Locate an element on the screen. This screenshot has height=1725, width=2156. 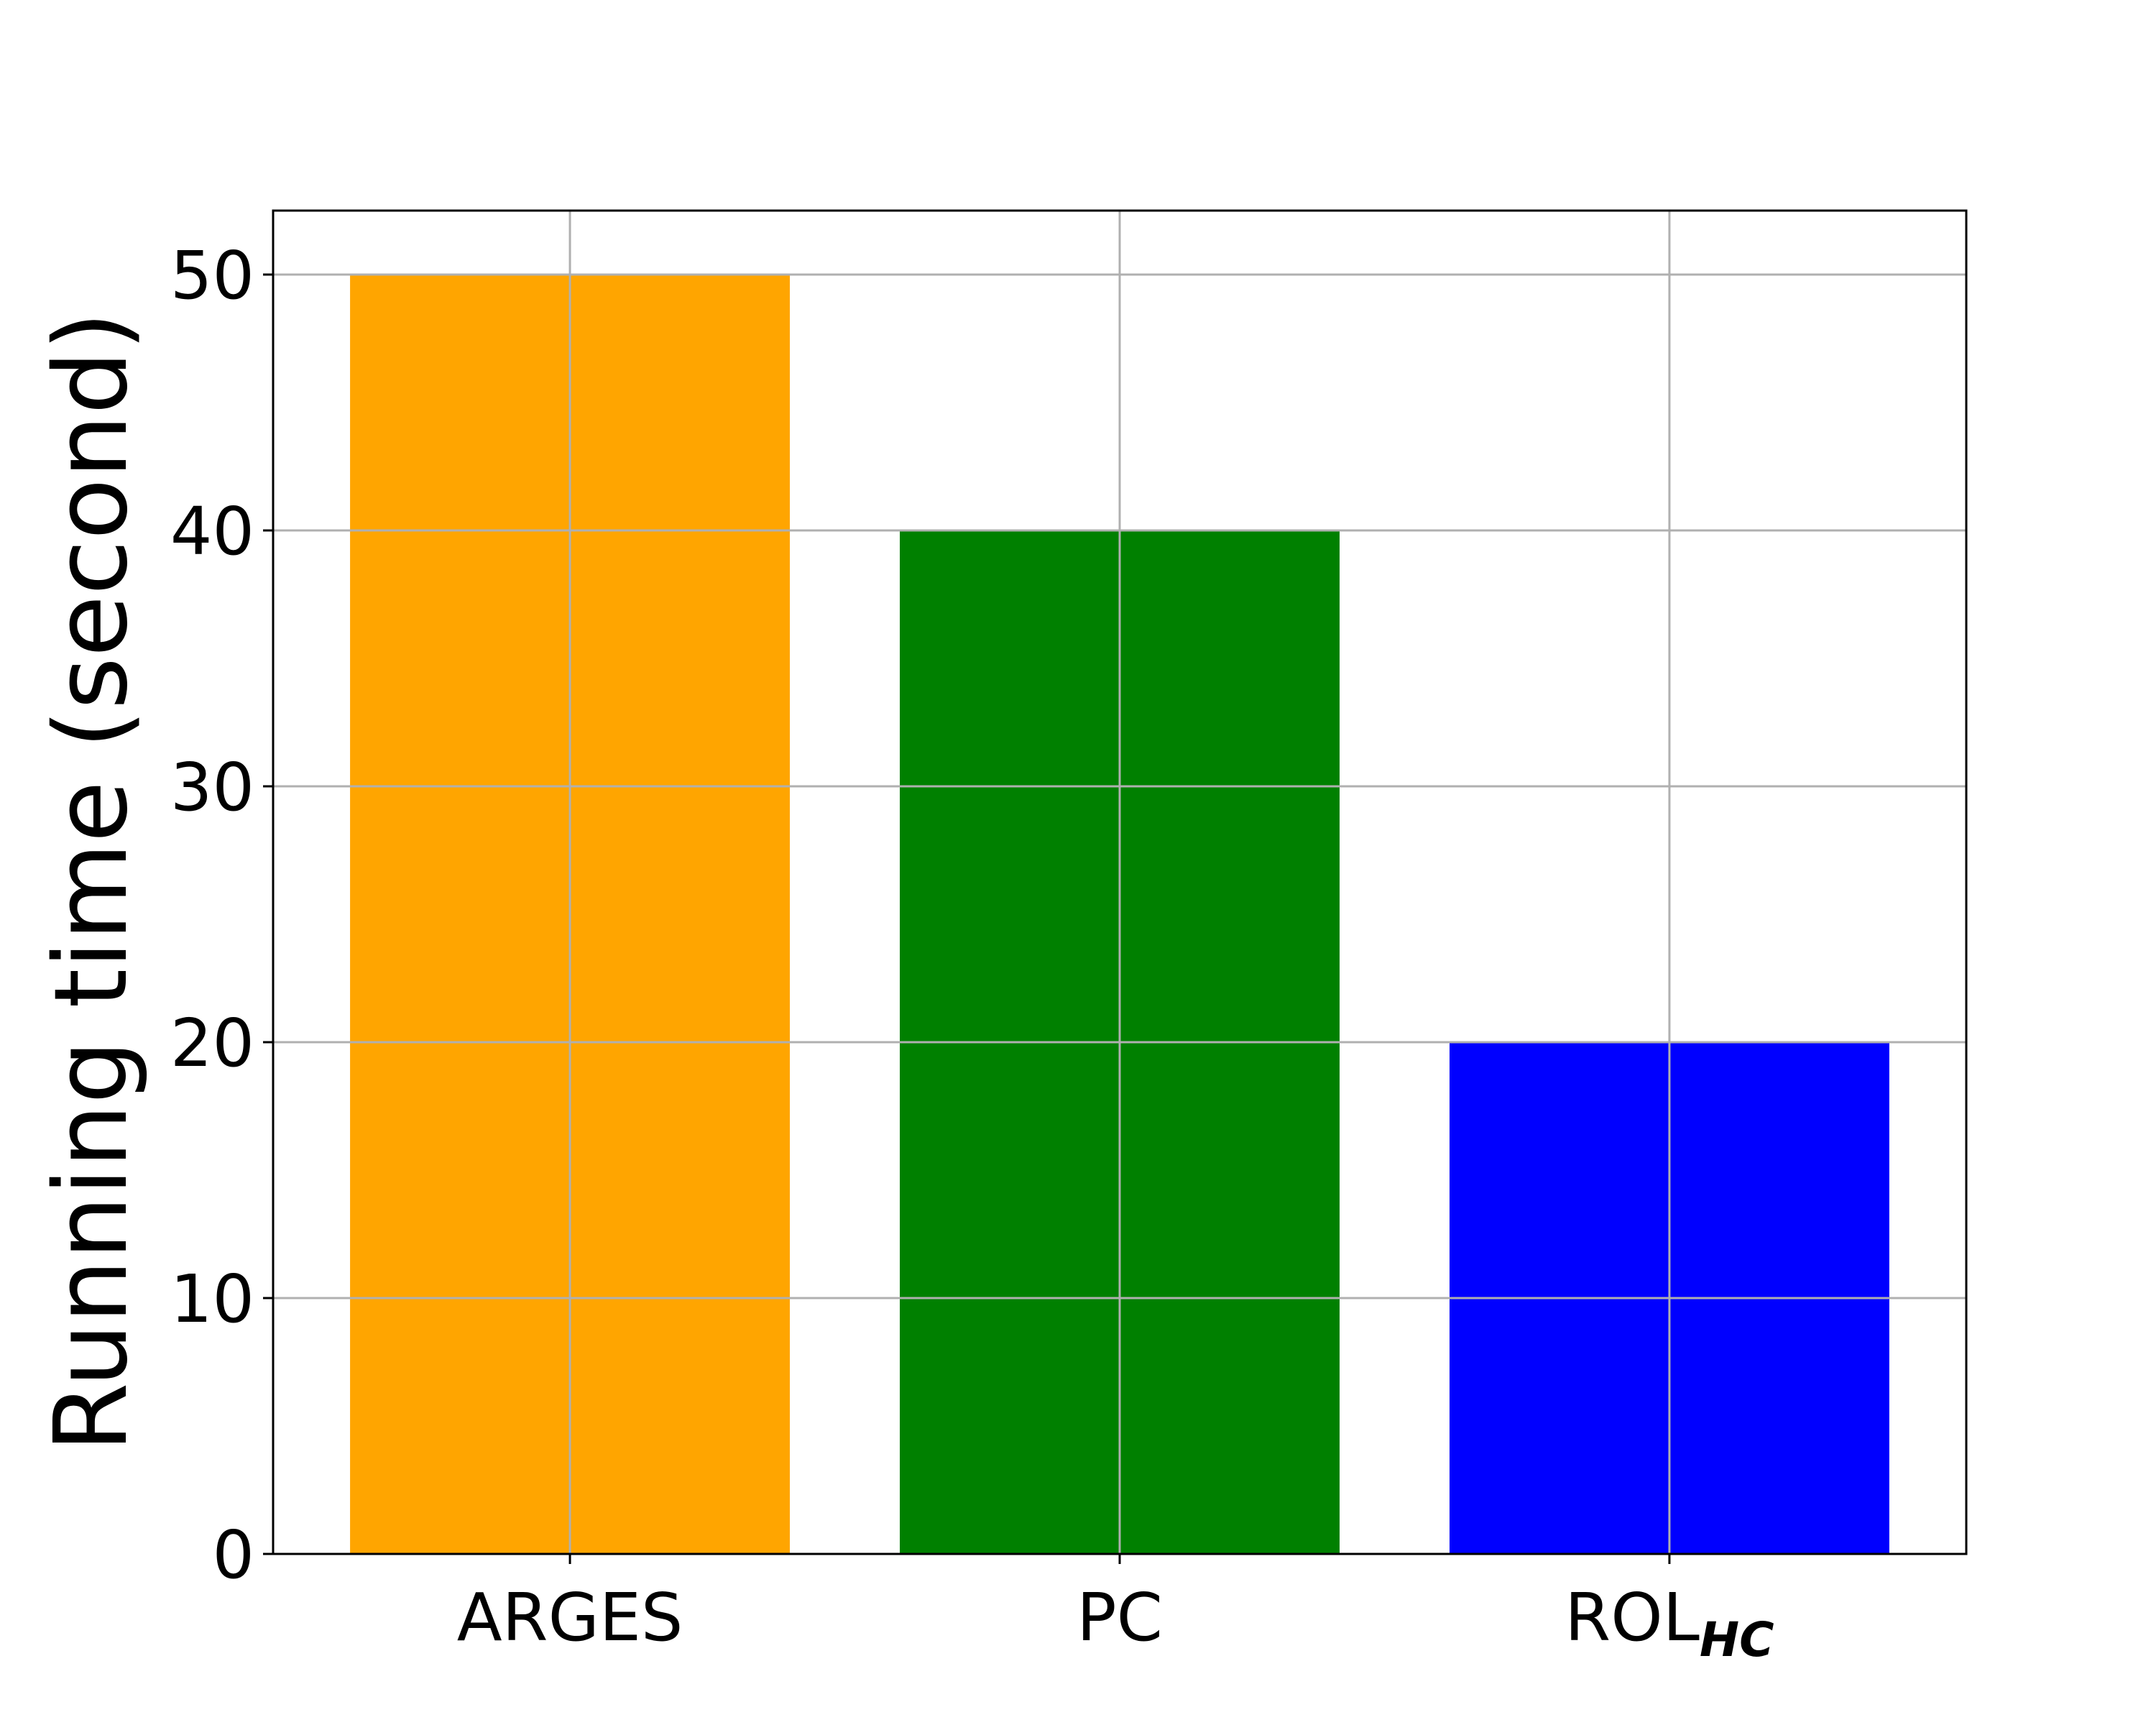
y-axis-label: Running time (second) is located at coordinates (91, 882).